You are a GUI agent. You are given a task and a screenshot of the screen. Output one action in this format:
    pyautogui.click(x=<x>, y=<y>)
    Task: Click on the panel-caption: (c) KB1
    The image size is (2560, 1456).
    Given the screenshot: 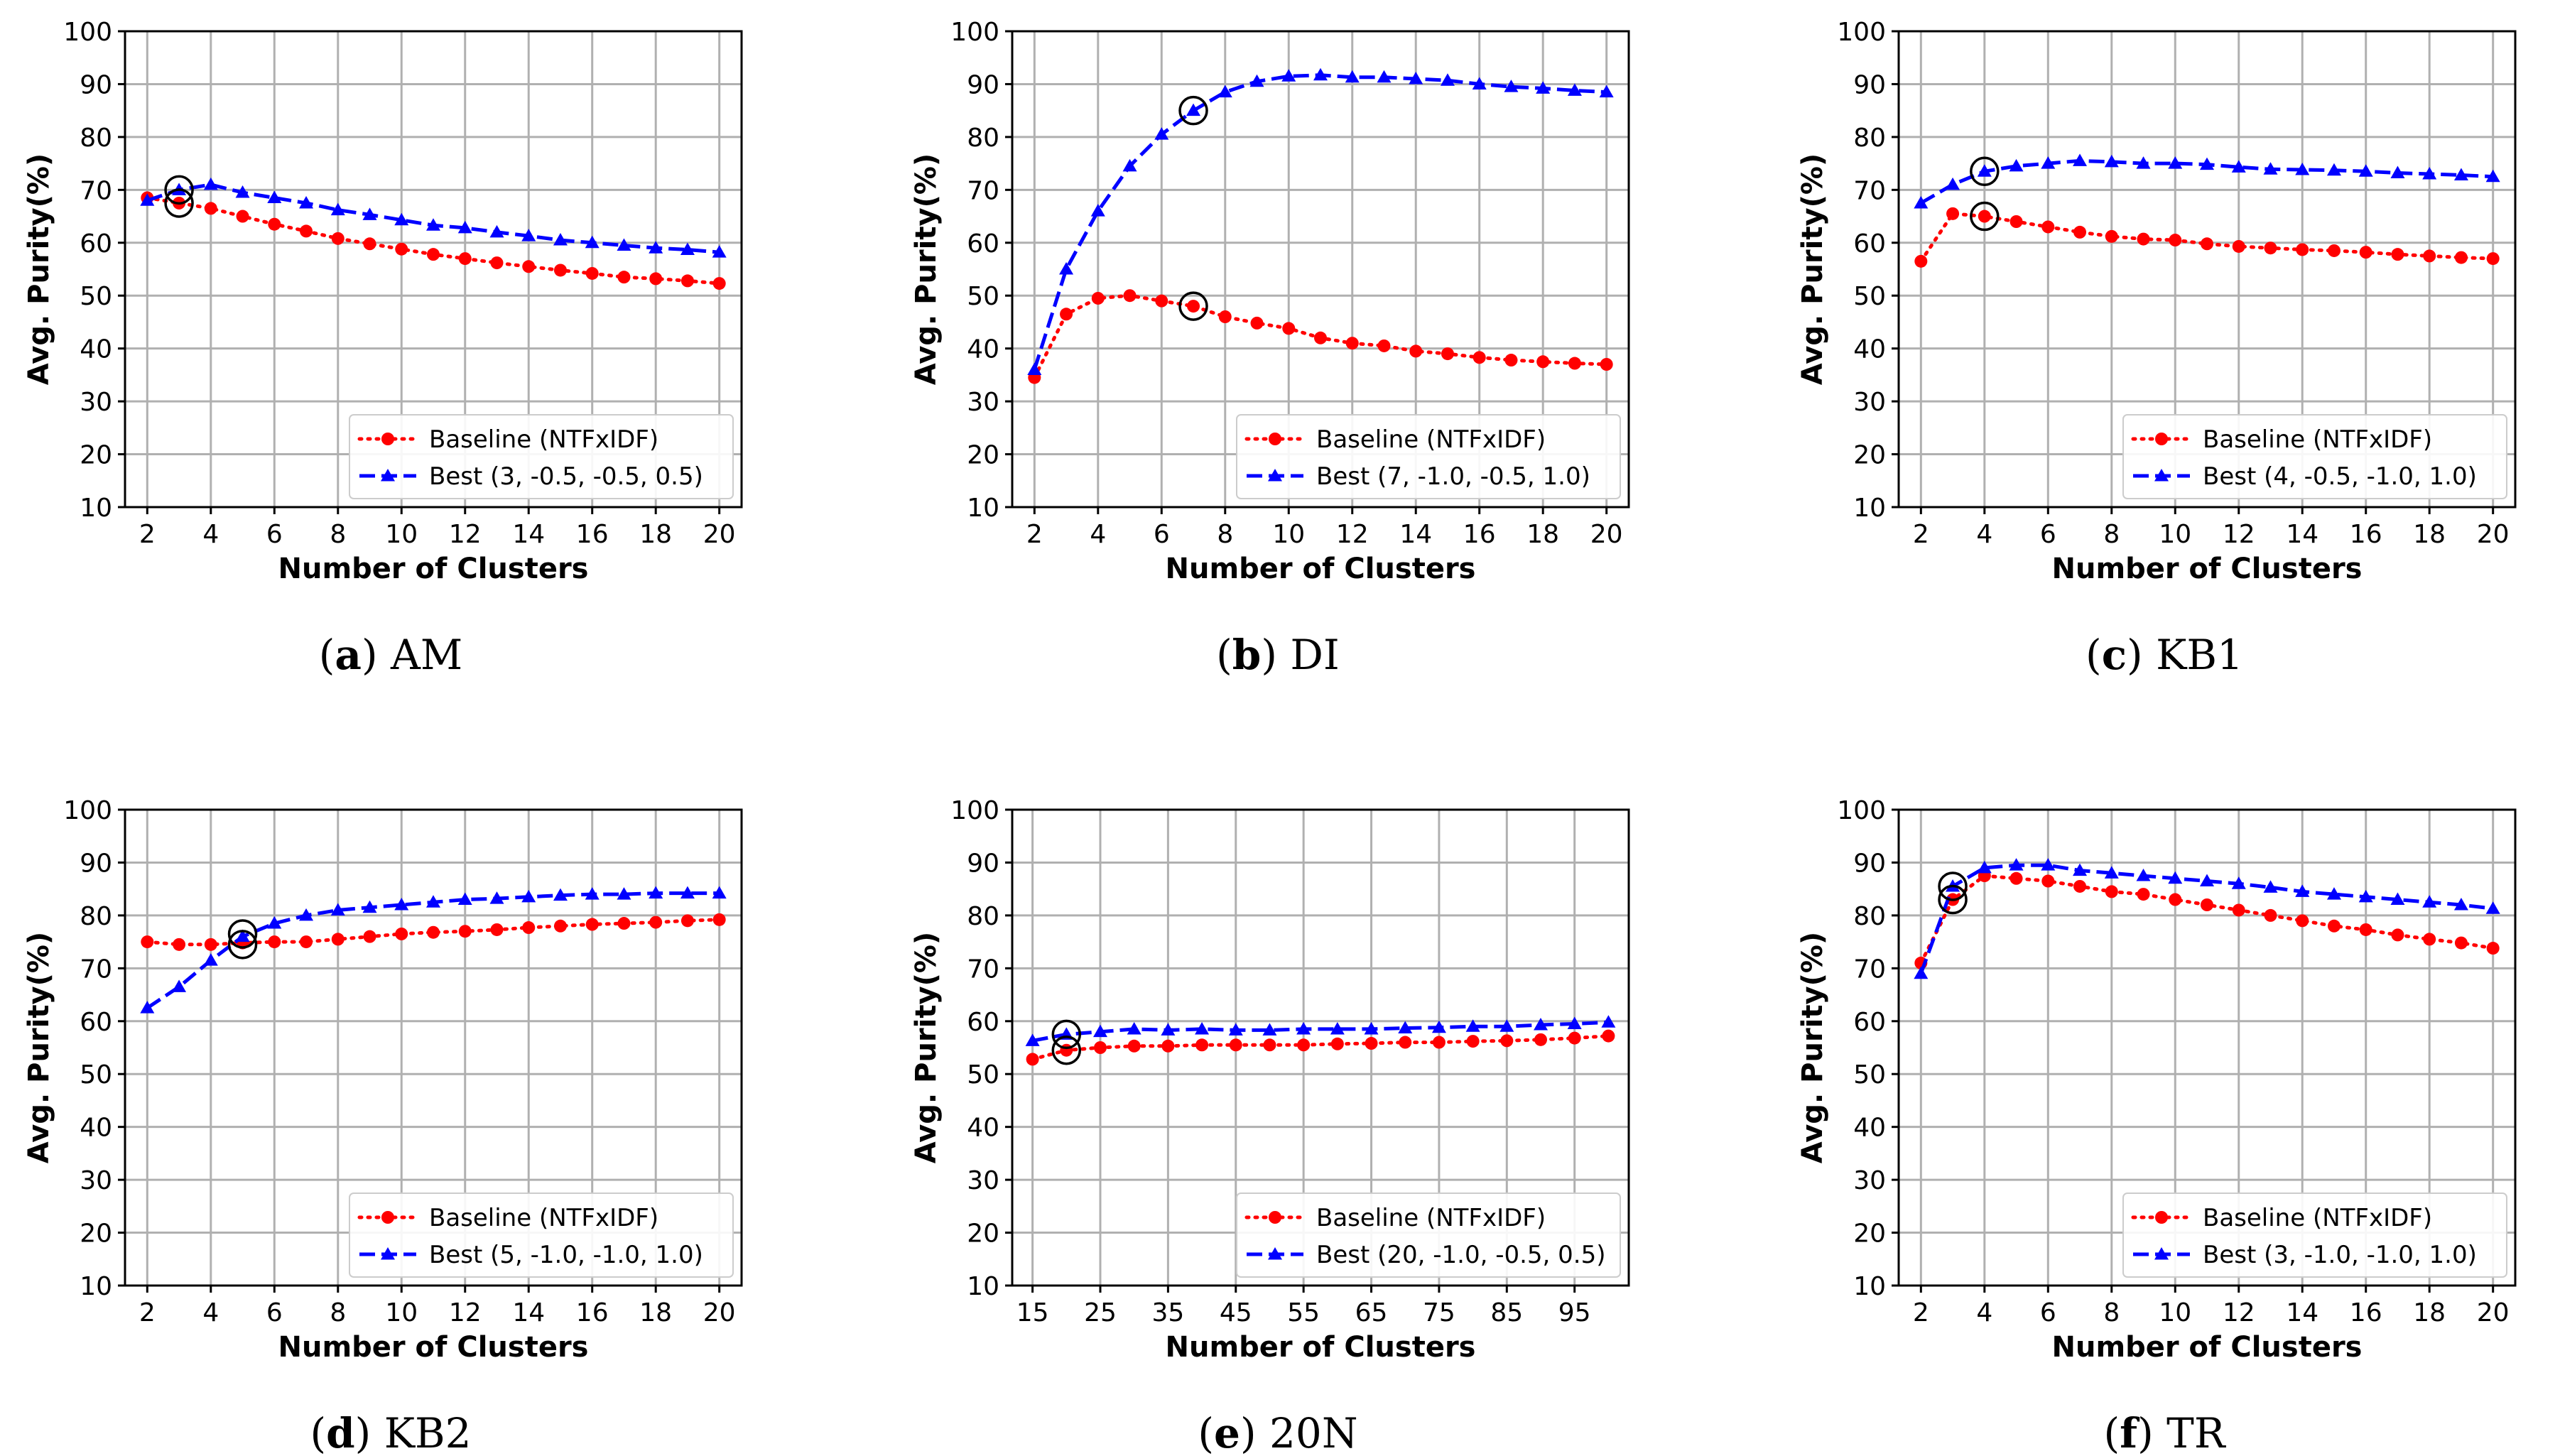 What is the action you would take?
    pyautogui.click(x=2164, y=655)
    